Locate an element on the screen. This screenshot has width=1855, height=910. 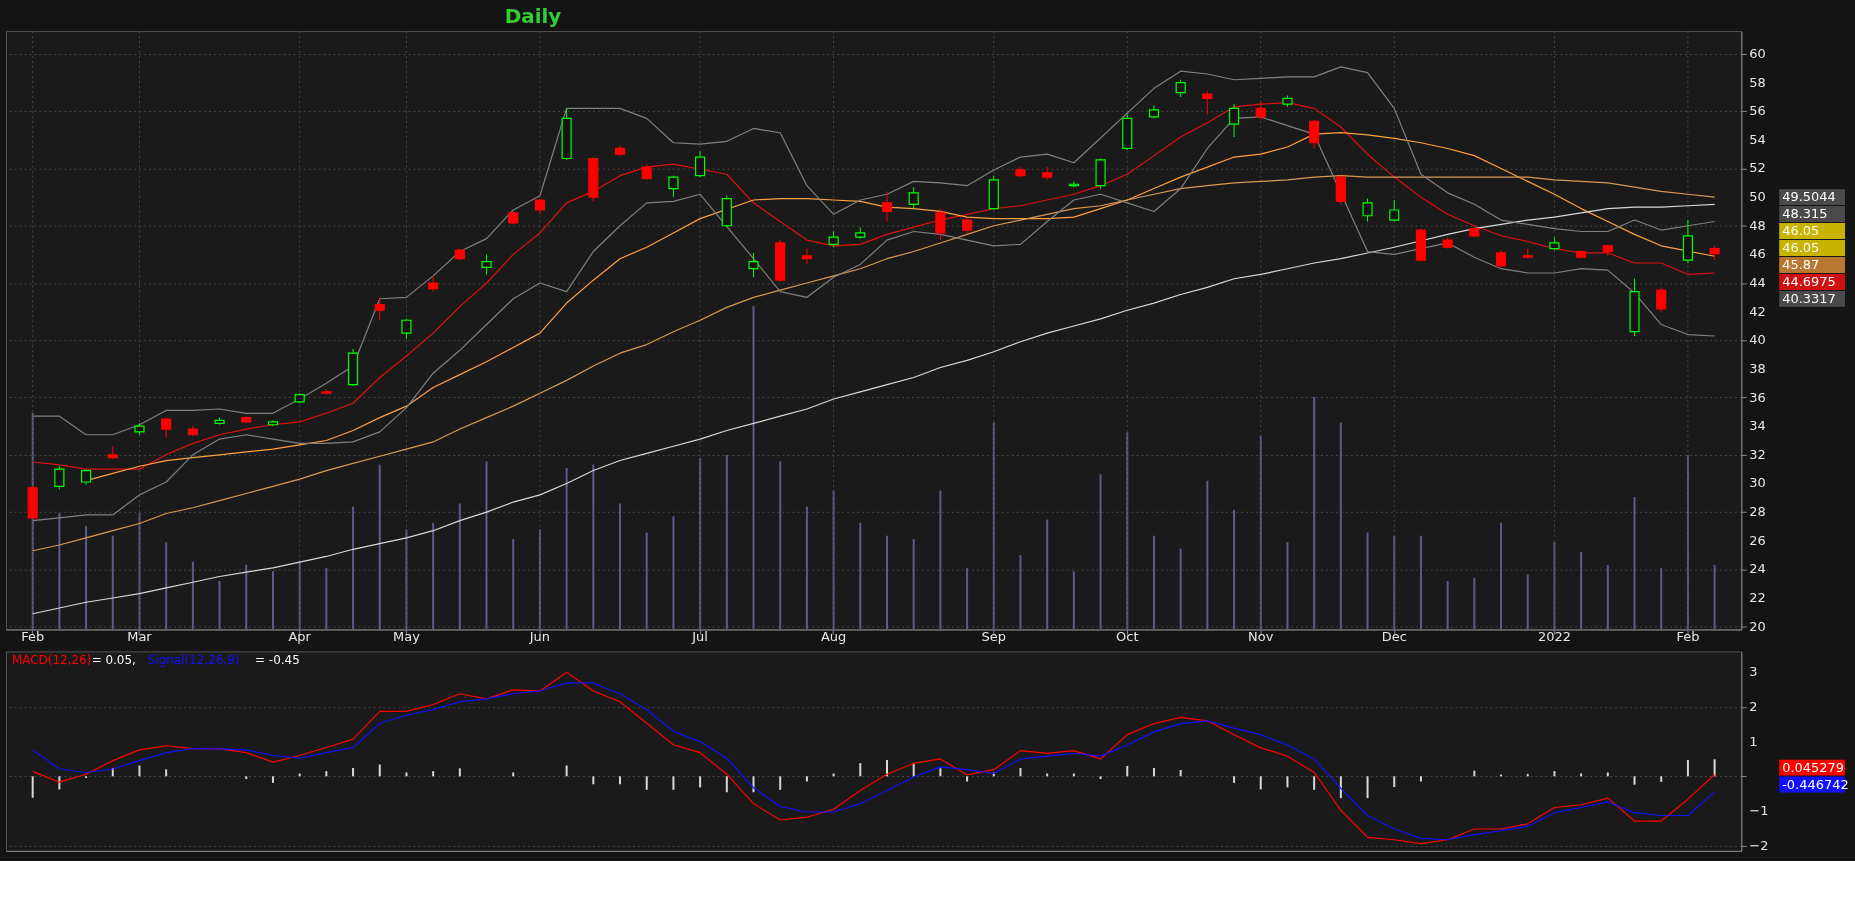
y-tick-label: 50 is located at coordinates (1757, 197).